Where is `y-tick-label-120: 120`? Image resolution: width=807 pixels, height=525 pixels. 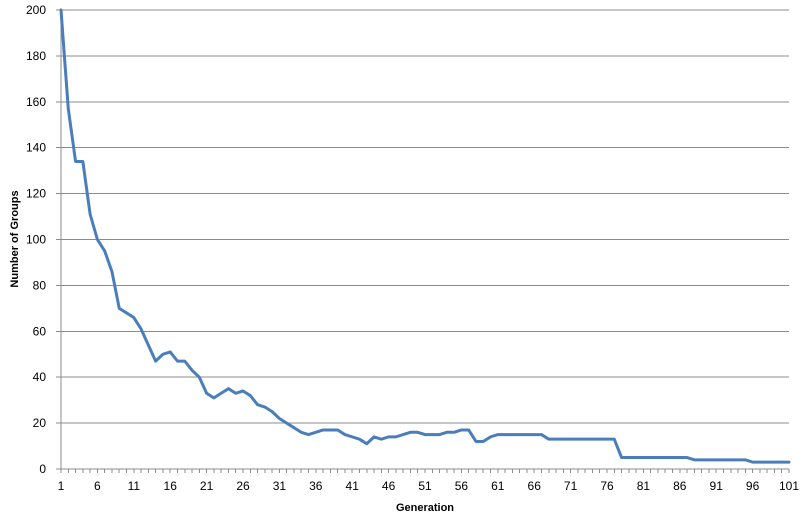
y-tick-label-120: 120 is located at coordinates (36, 194).